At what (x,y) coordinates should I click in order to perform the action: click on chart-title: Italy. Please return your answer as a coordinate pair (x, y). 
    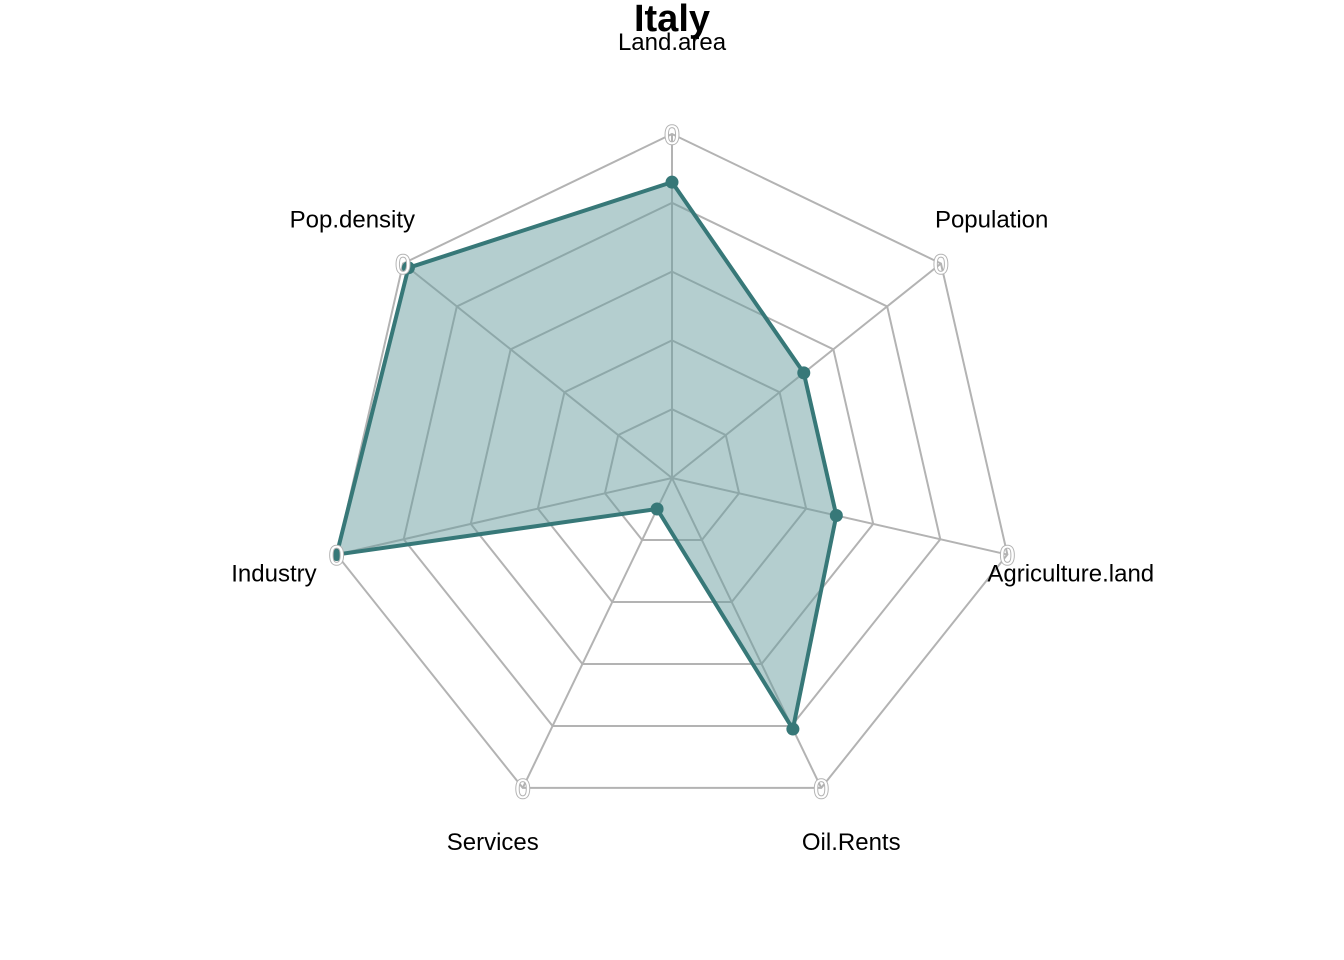
    Looking at the image, I should click on (672, 20).